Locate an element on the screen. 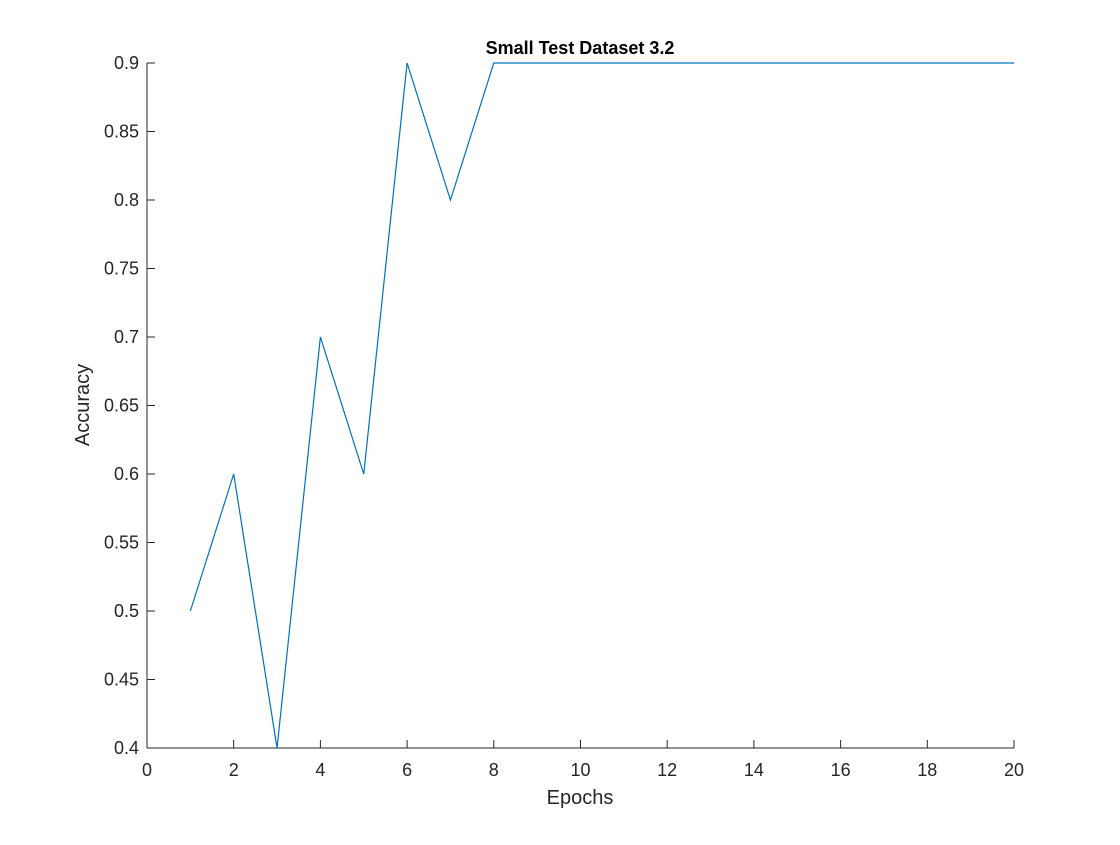  x-tick-label: 2 is located at coordinates (234, 770).